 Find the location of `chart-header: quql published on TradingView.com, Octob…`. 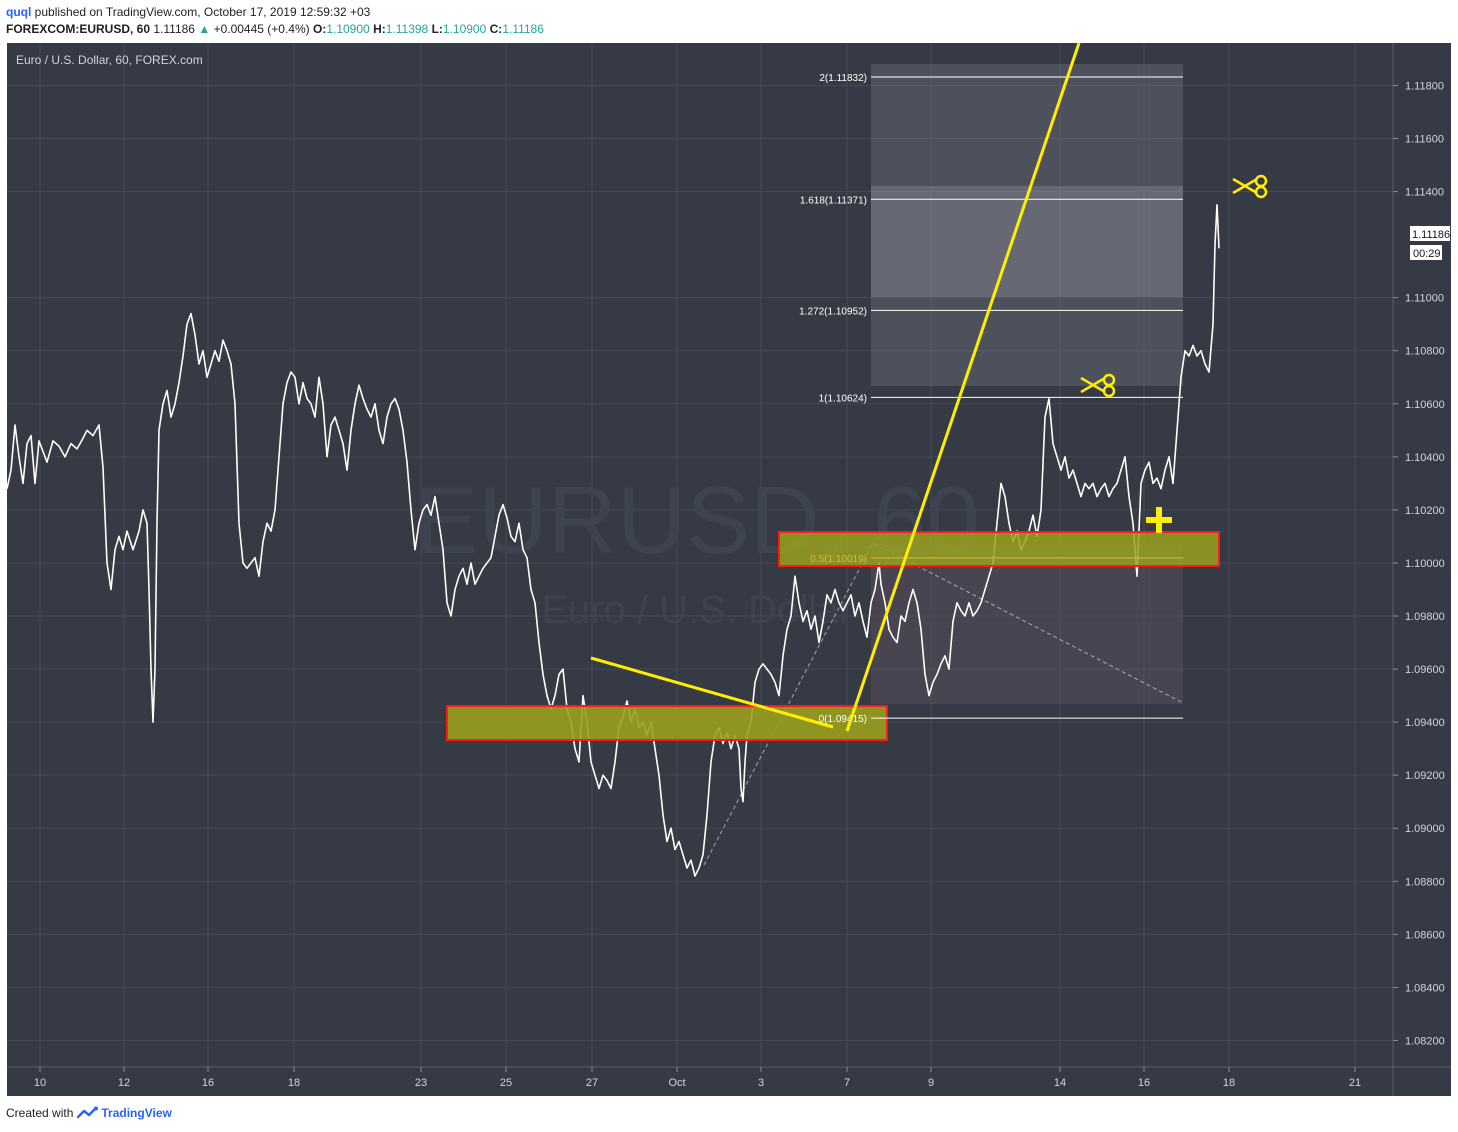

chart-header: quql published on TradingView.com, Octob… is located at coordinates (275, 21).